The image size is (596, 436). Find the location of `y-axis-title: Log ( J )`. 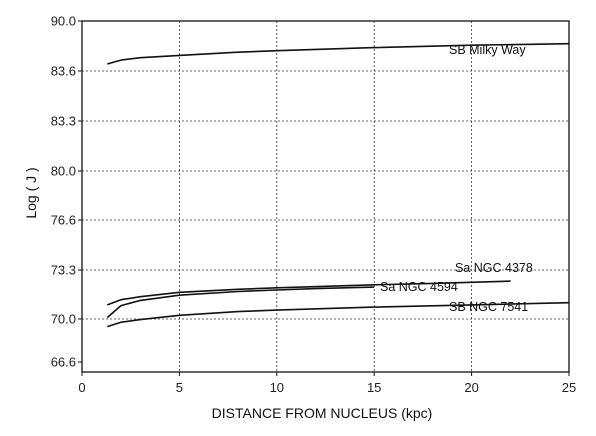

y-axis-title: Log ( J ) is located at coordinates (31, 192).